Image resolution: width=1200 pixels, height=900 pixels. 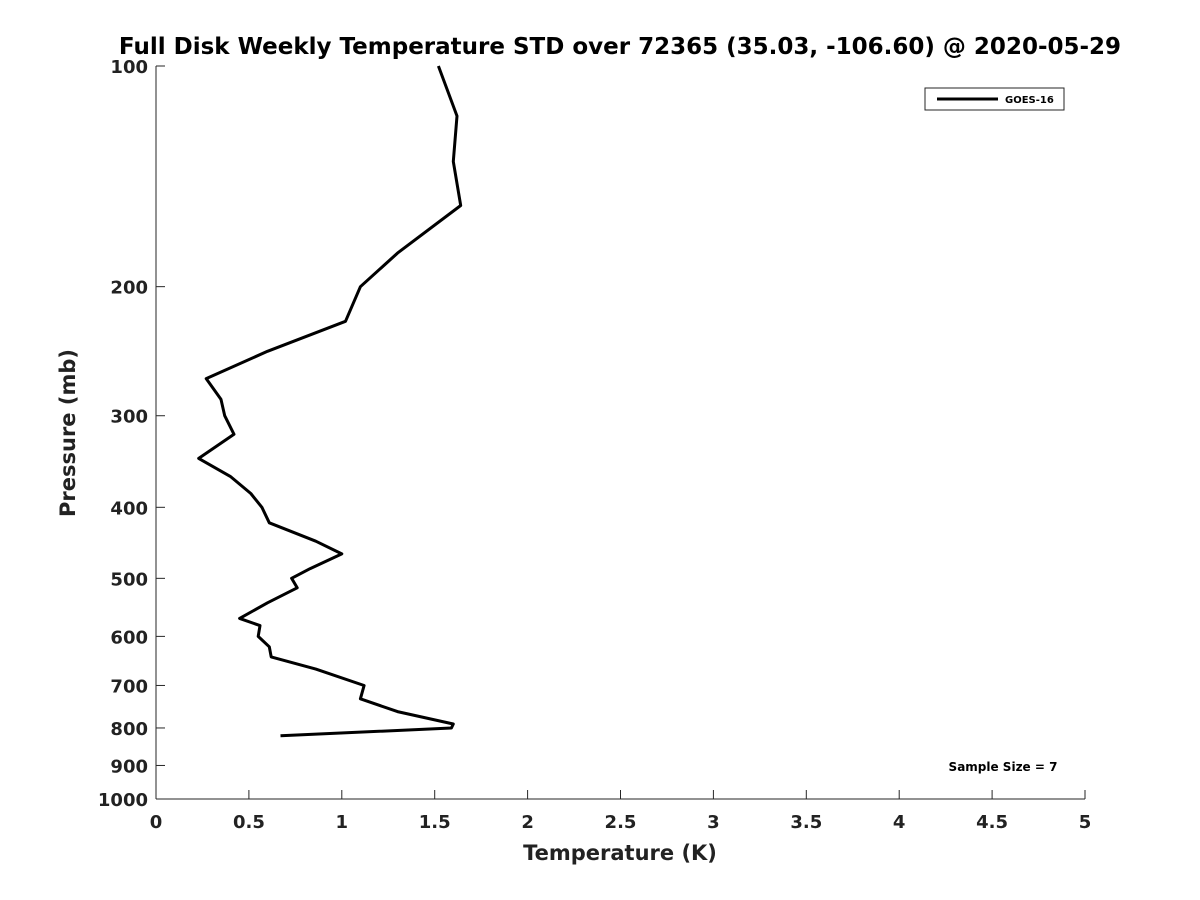 What do you see at coordinates (621, 822) in the screenshot?
I see `x-tick-label: 2.5` at bounding box center [621, 822].